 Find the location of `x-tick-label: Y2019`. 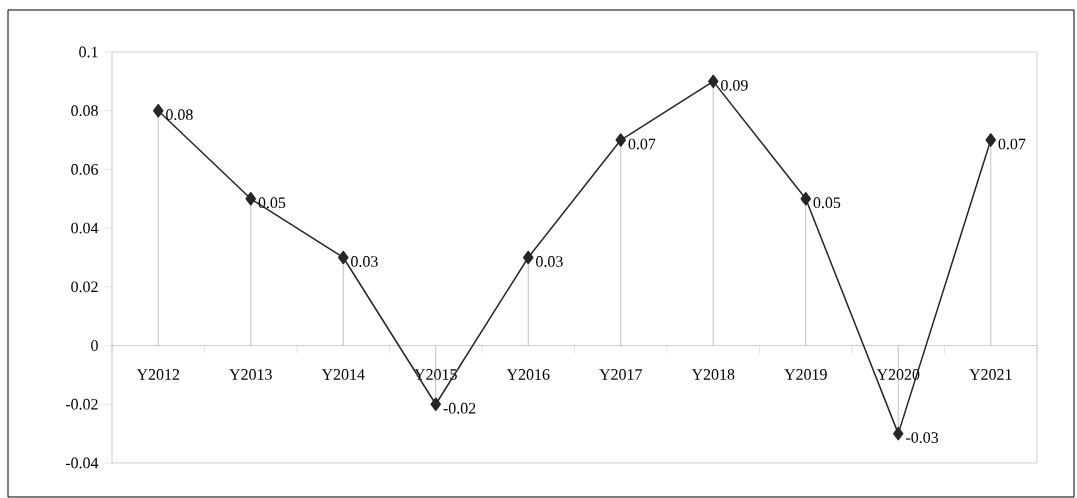

x-tick-label: Y2019 is located at coordinates (805, 374).